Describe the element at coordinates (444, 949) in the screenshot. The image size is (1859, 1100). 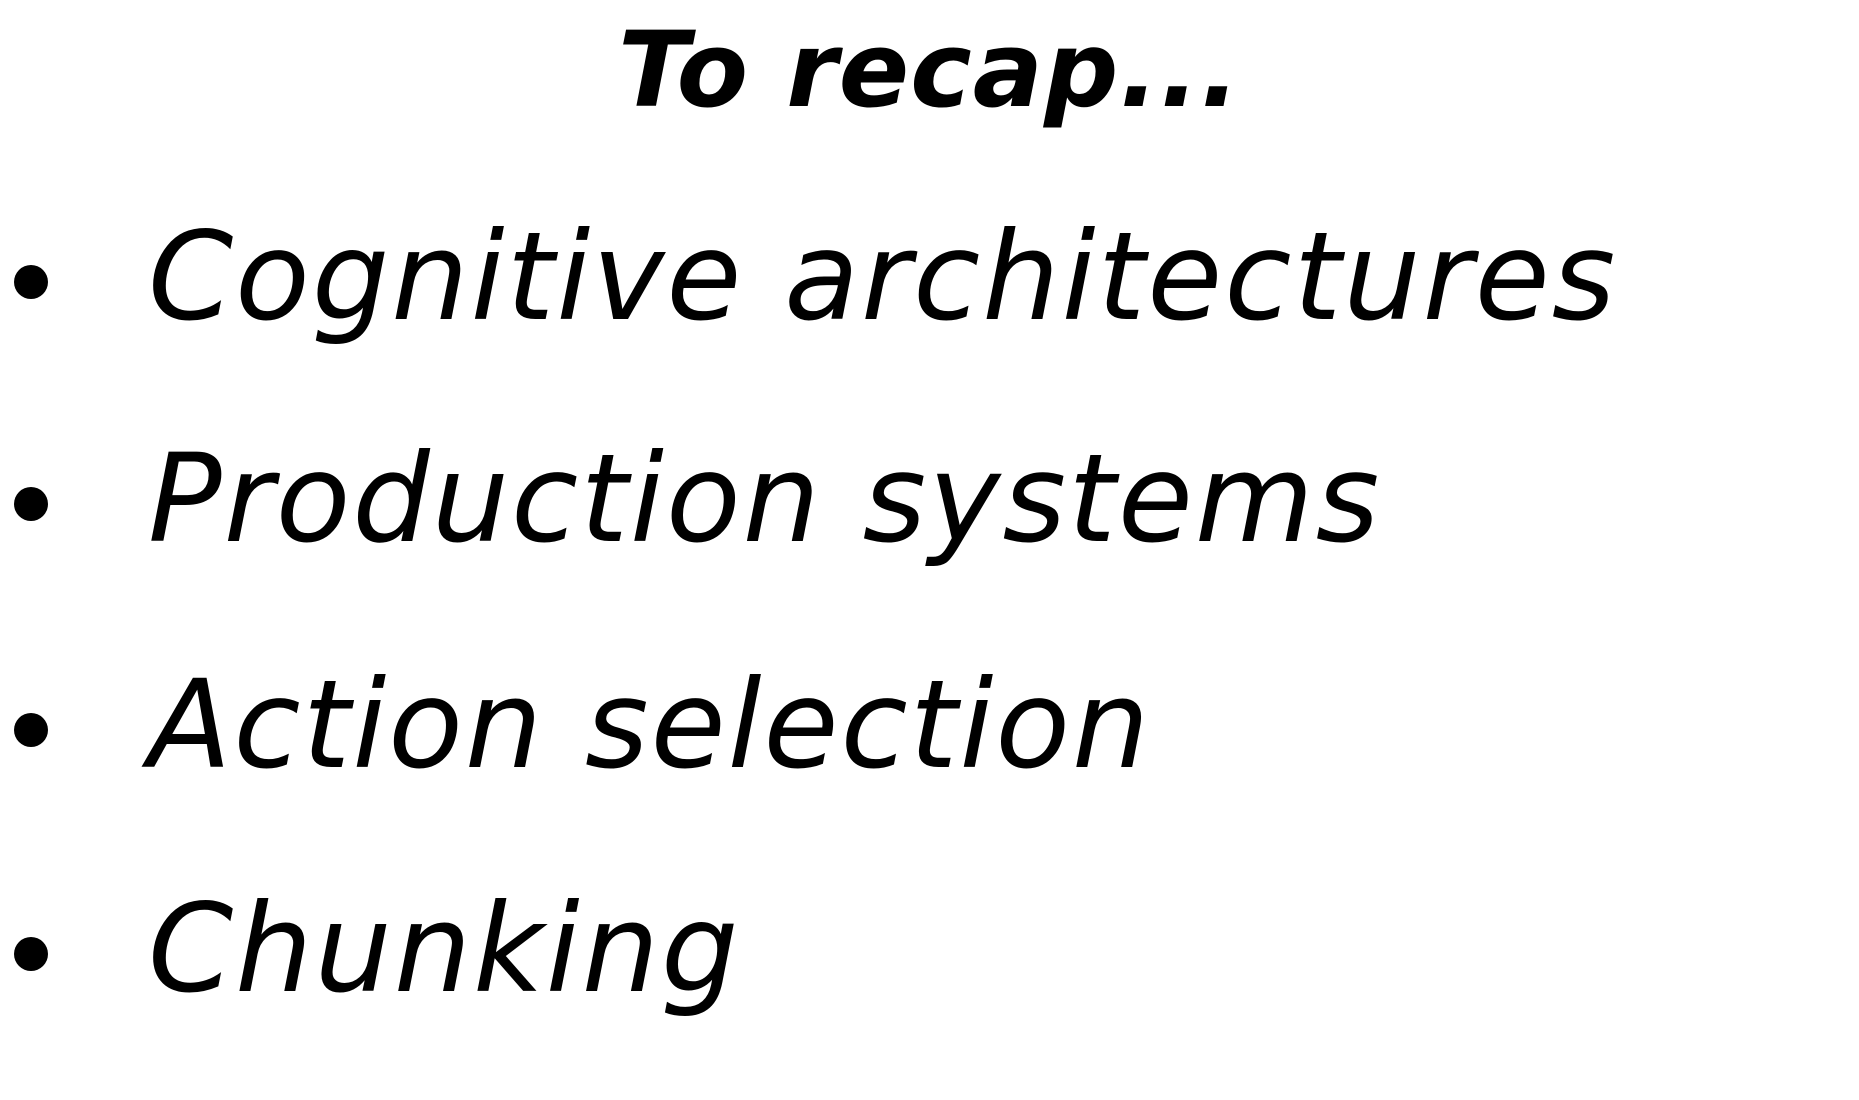
I see `bullet-text: Chunking` at that location.